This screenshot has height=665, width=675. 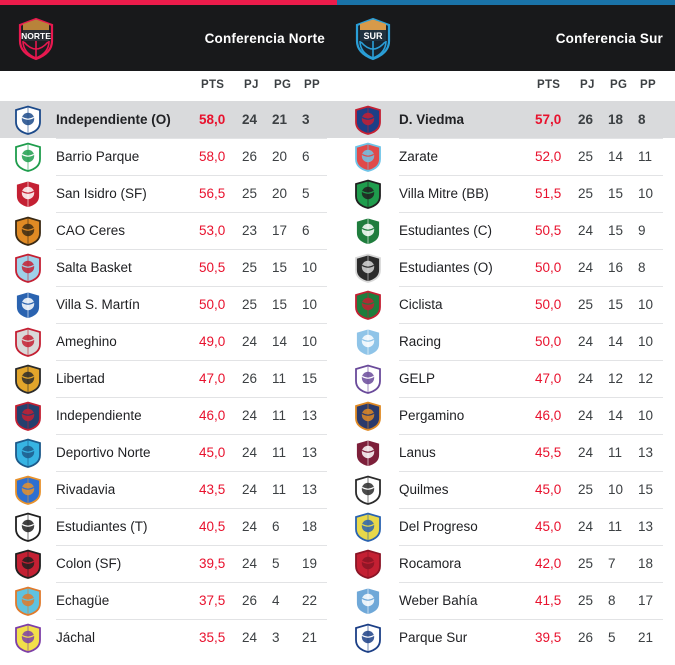 What do you see at coordinates (168, 489) in the screenshot?
I see `table-row: Rivadavia 43,5 24 11 13` at bounding box center [168, 489].